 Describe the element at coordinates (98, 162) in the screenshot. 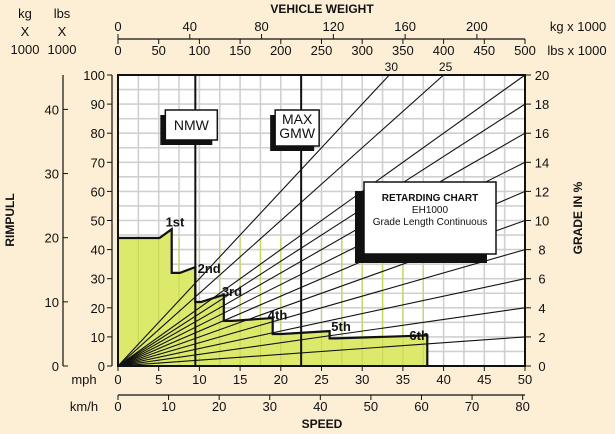

I see `left-lbs-tick-label: 70` at that location.